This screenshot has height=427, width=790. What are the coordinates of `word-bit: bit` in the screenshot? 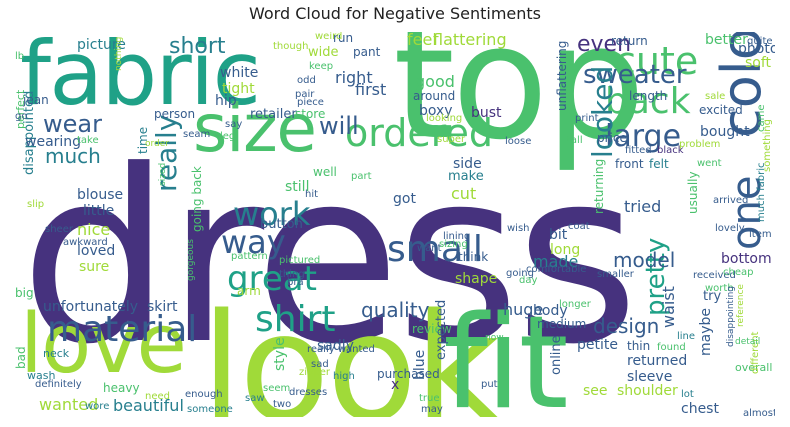 It's located at (558, 235).